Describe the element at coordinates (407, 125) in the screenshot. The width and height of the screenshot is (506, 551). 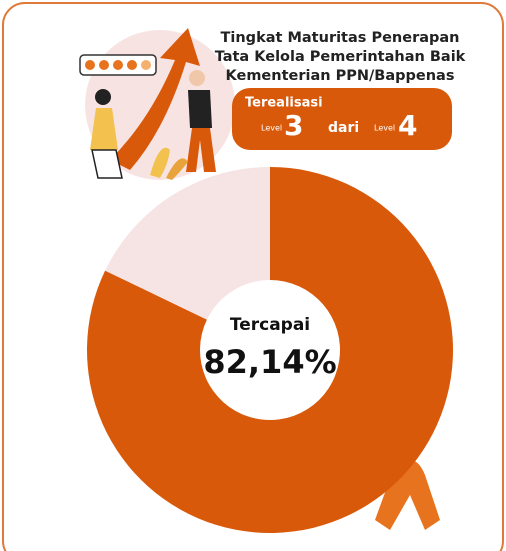
I see `target-level: 4` at that location.